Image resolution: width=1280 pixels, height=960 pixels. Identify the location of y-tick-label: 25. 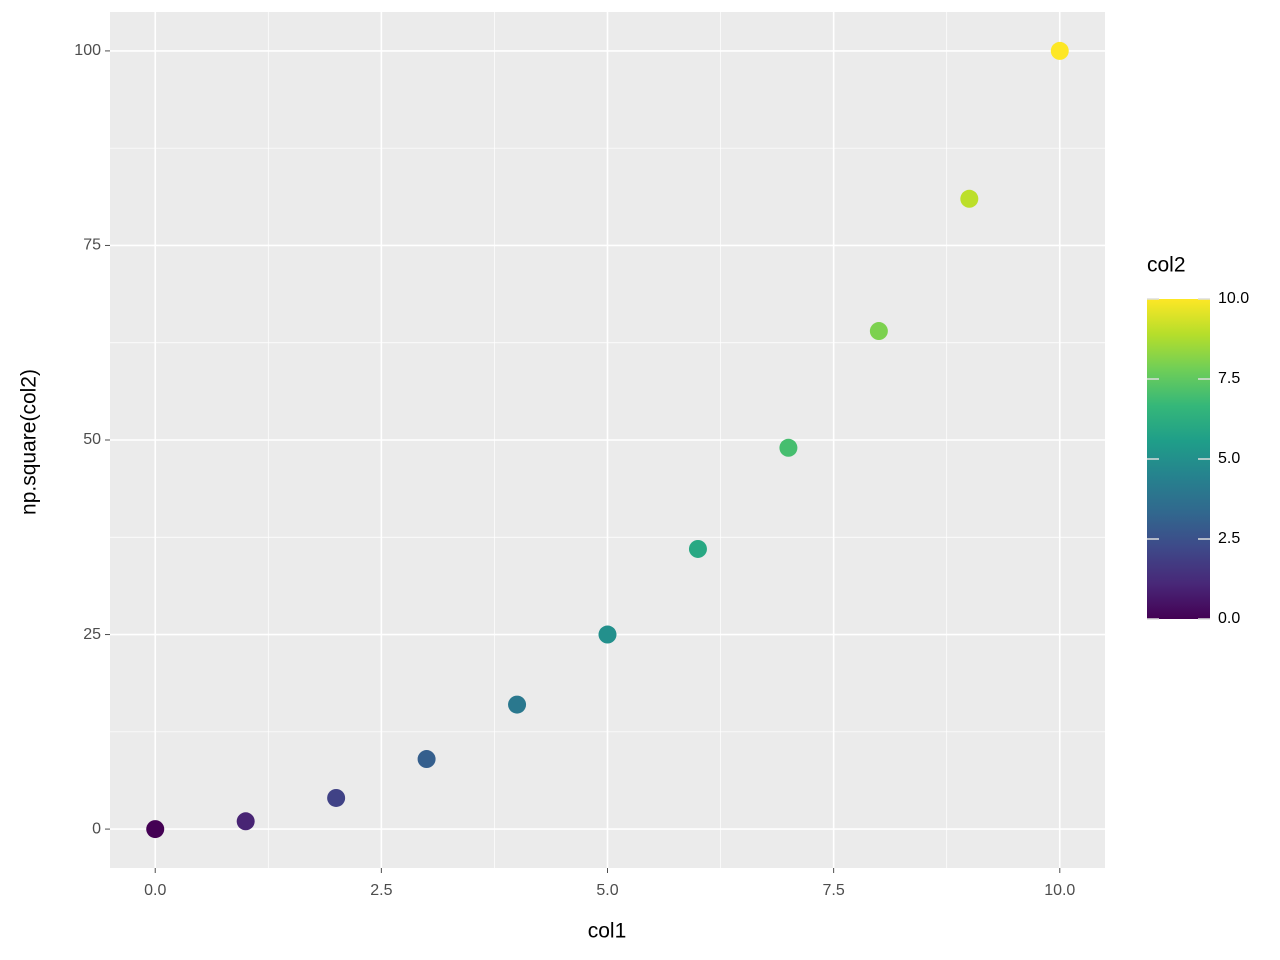
(92, 634).